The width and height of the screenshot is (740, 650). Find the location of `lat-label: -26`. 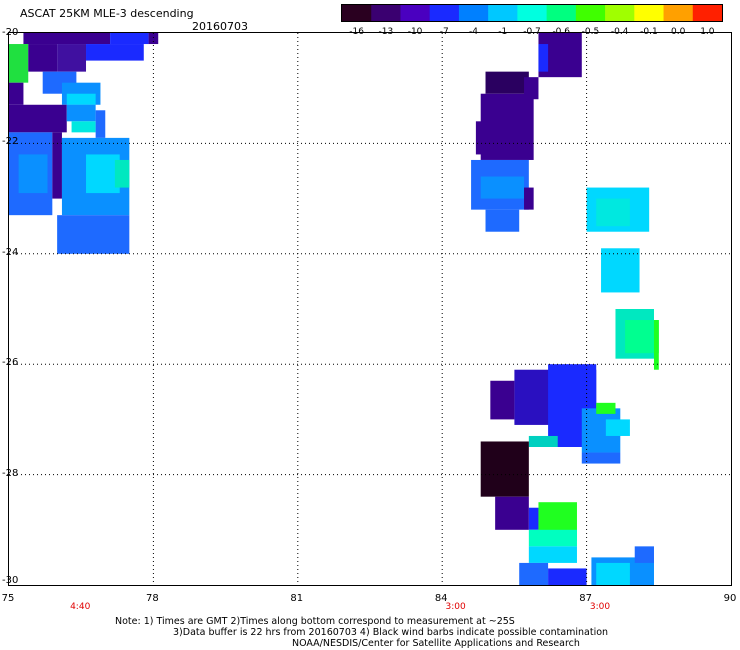

lat-label: -26 is located at coordinates (10, 363).